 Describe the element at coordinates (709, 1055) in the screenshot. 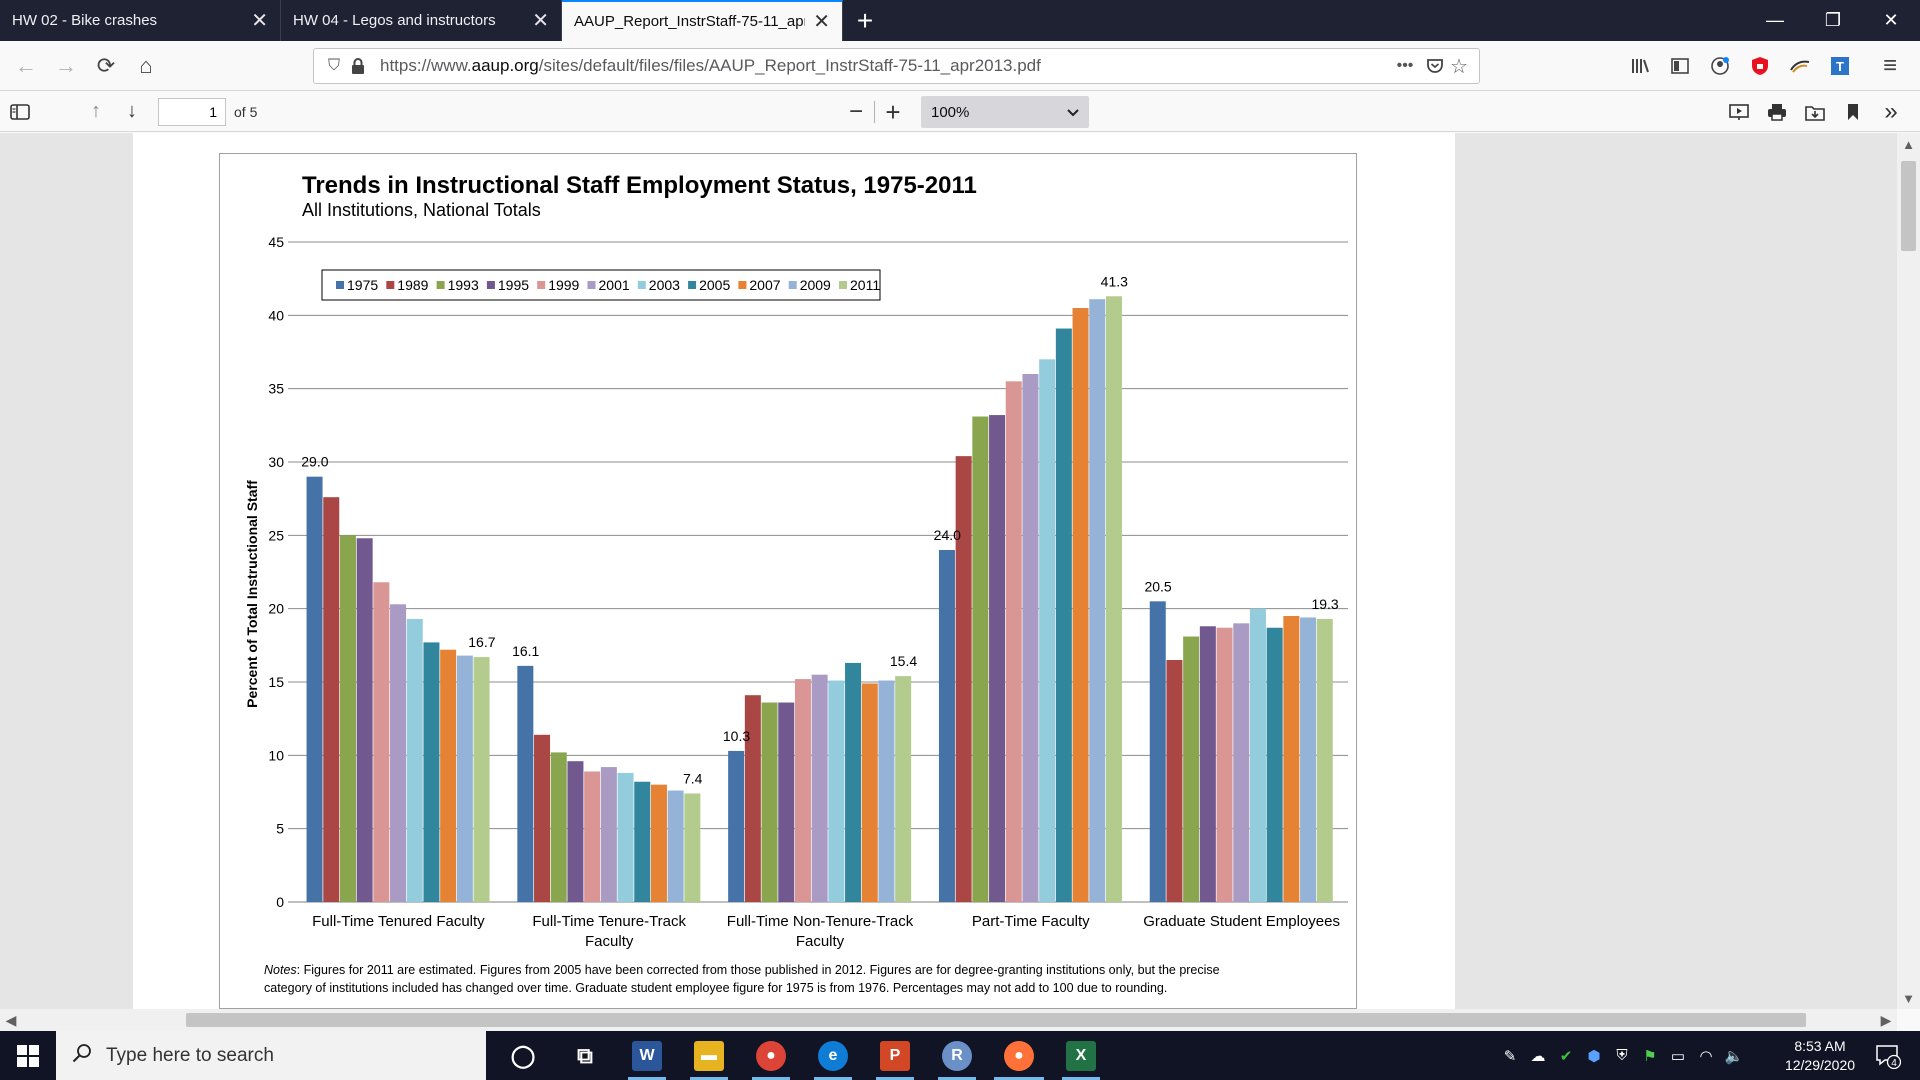

I see `taskbar-app-file-explorer: ▬` at that location.